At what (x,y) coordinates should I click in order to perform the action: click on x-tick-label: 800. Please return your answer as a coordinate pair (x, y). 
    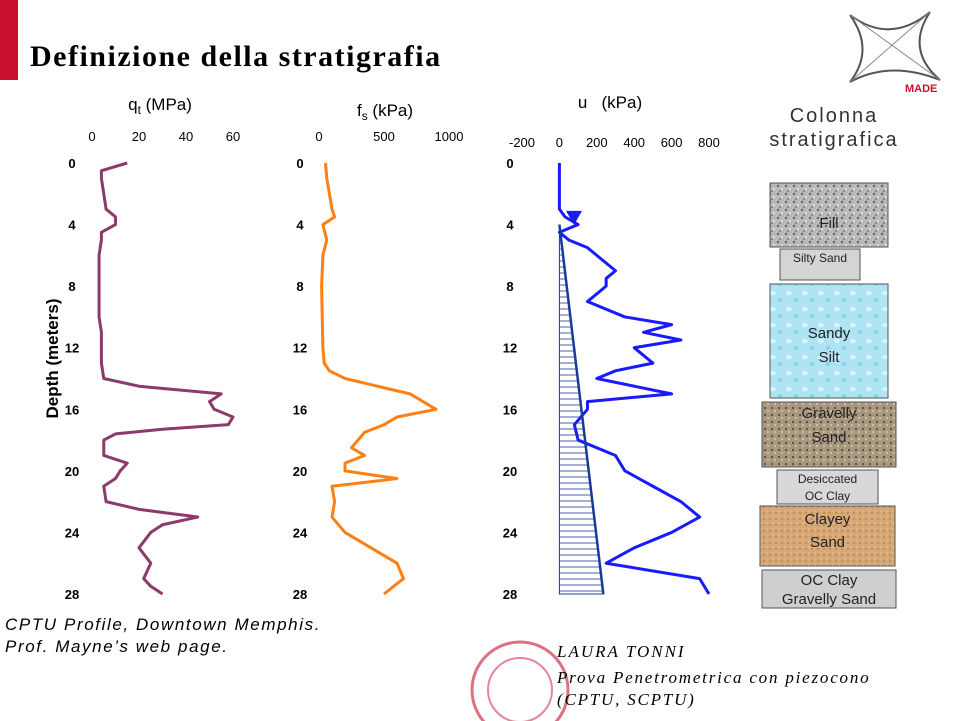
    Looking at the image, I should click on (709, 142).